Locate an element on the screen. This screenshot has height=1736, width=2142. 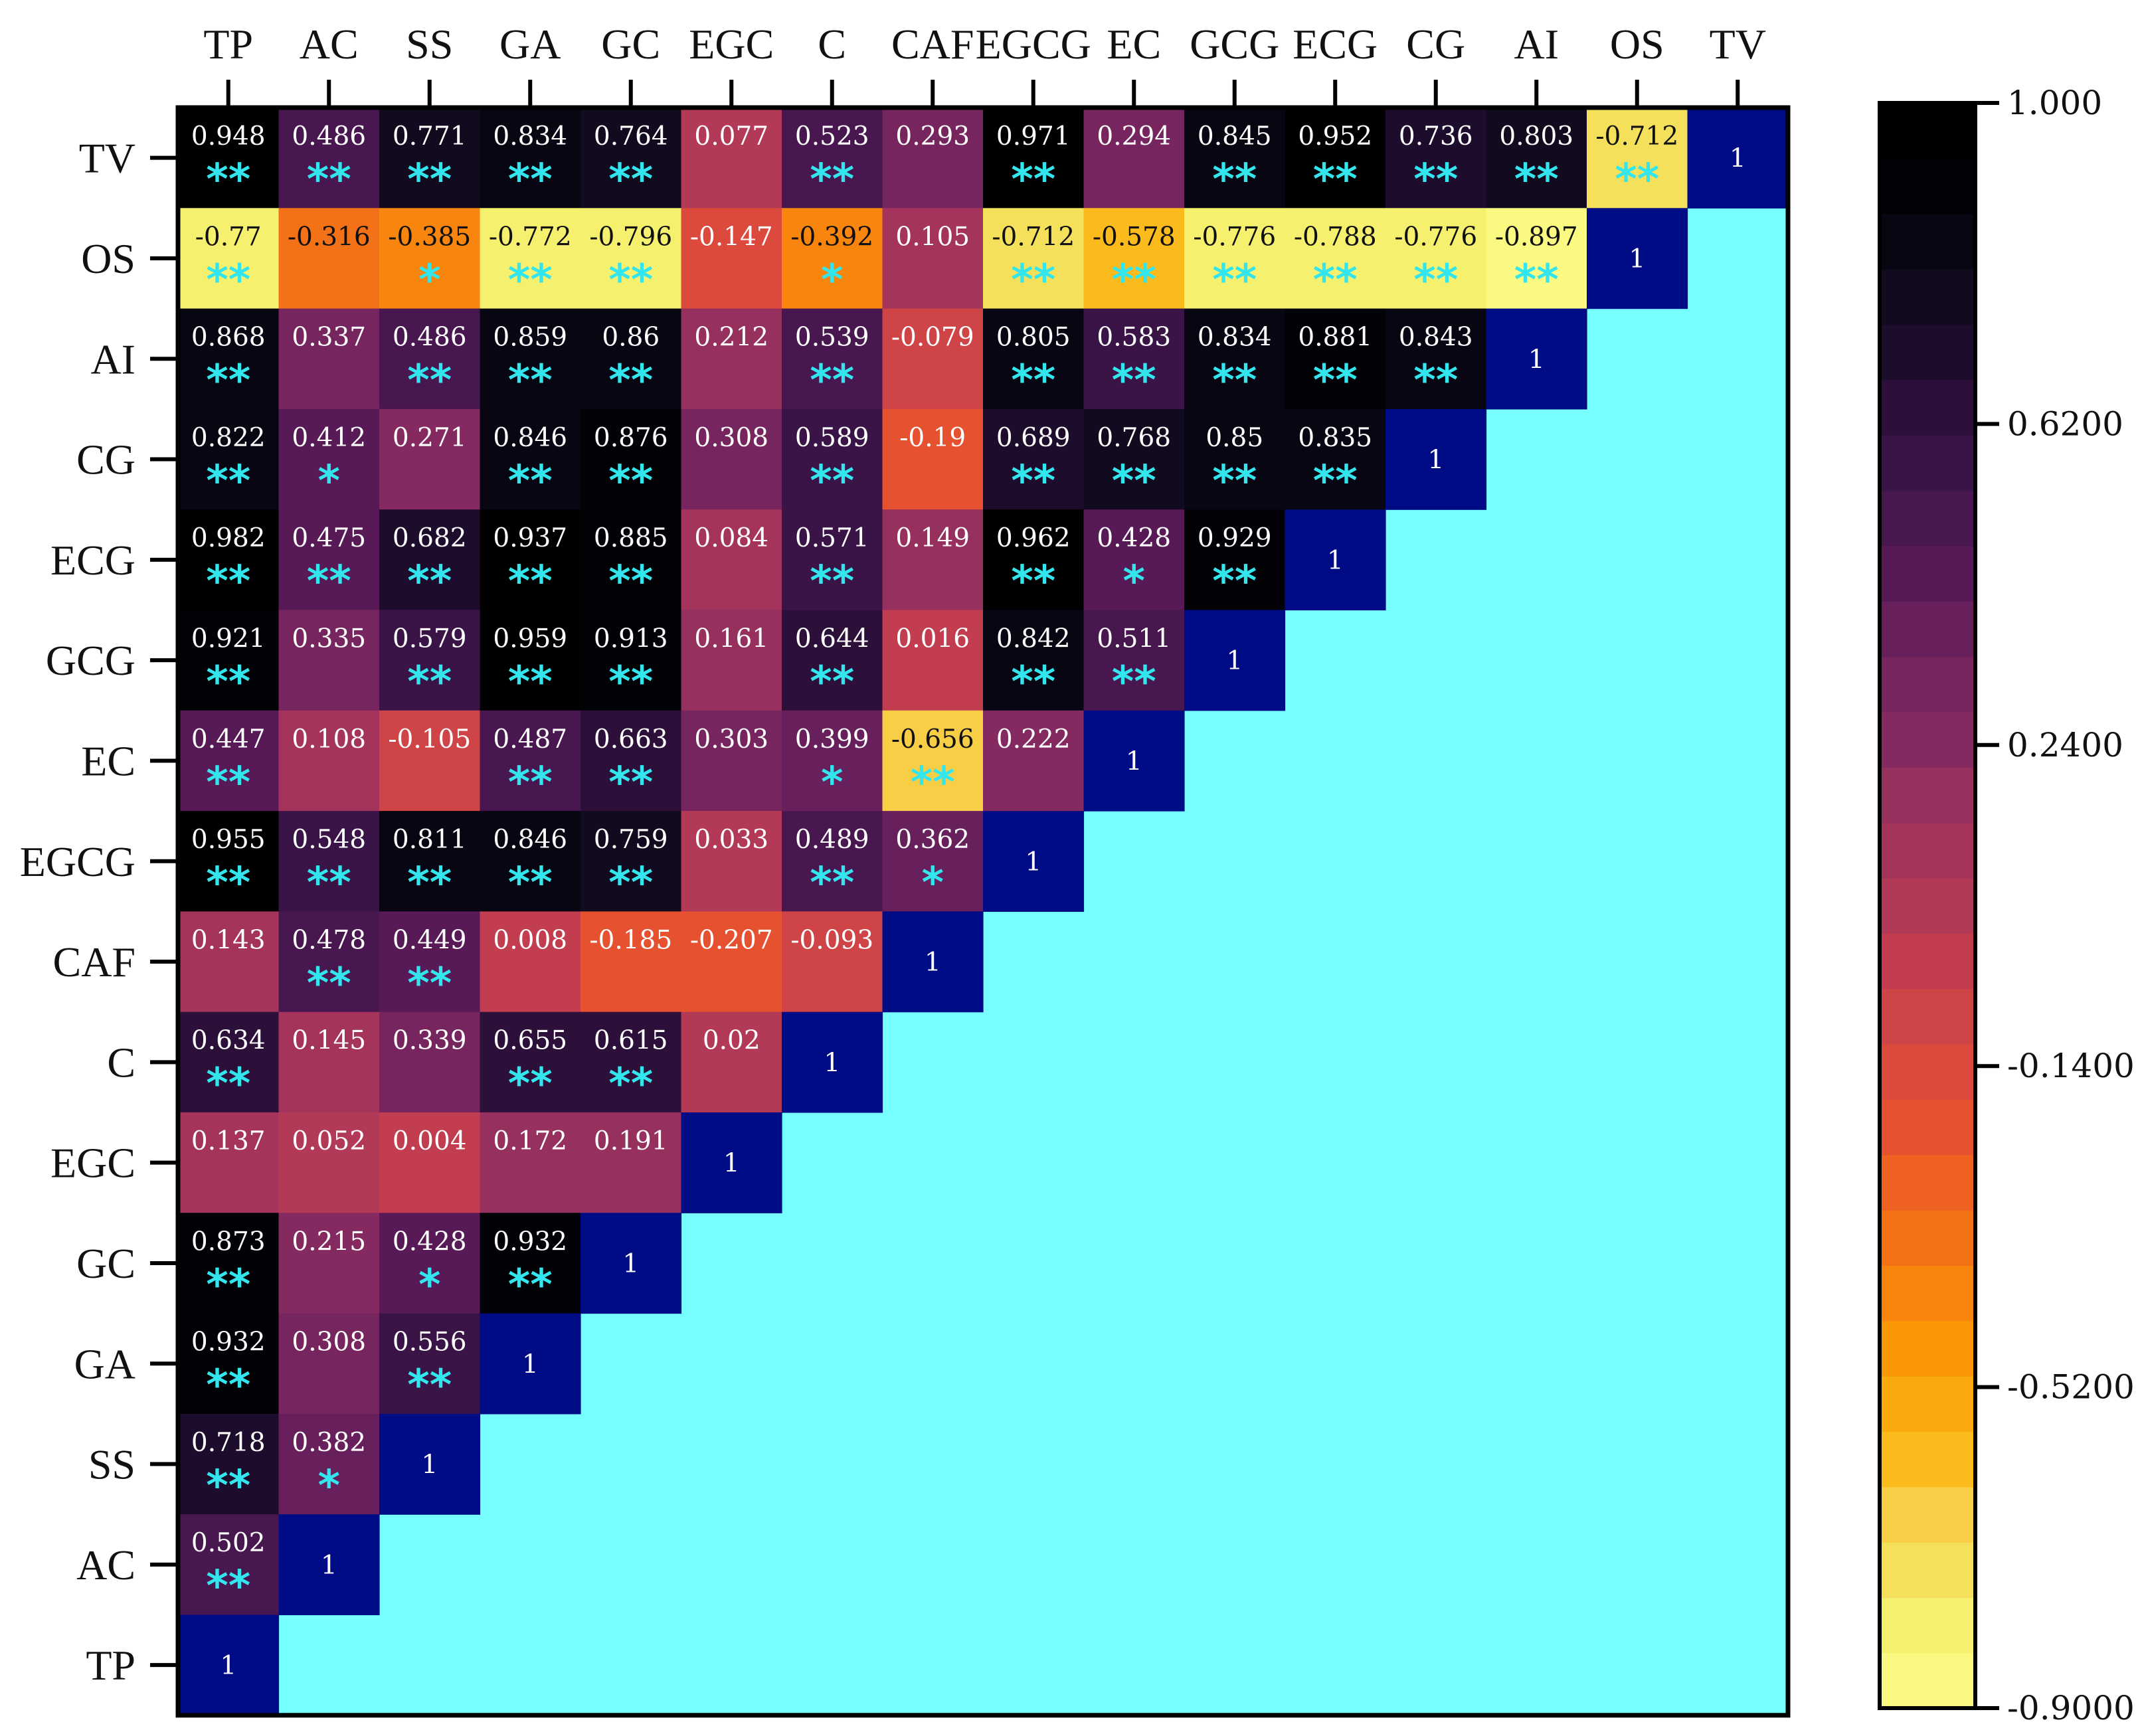
cell-value-label: 0.052 is located at coordinates (329, 1141).